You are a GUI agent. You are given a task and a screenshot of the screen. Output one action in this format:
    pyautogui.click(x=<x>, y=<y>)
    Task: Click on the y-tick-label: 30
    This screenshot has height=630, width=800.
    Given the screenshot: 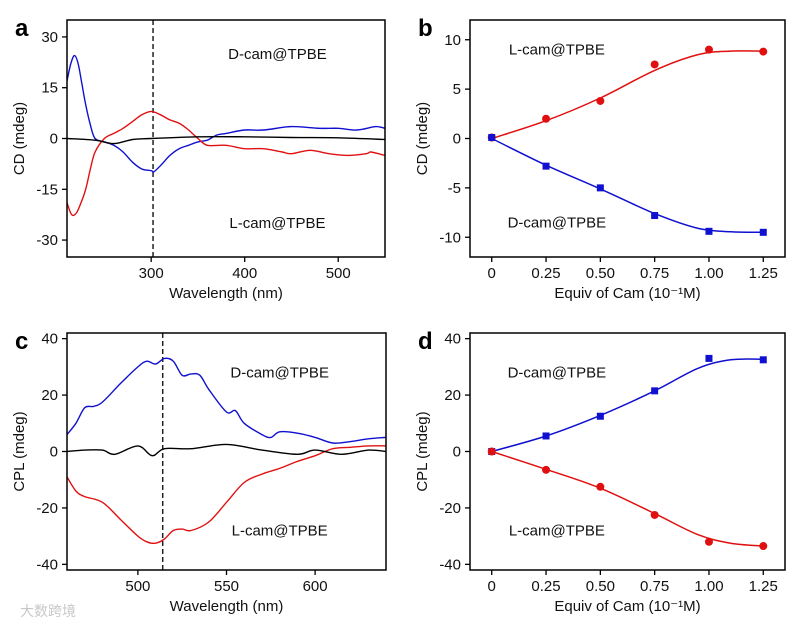 What is the action you would take?
    pyautogui.click(x=49, y=37)
    